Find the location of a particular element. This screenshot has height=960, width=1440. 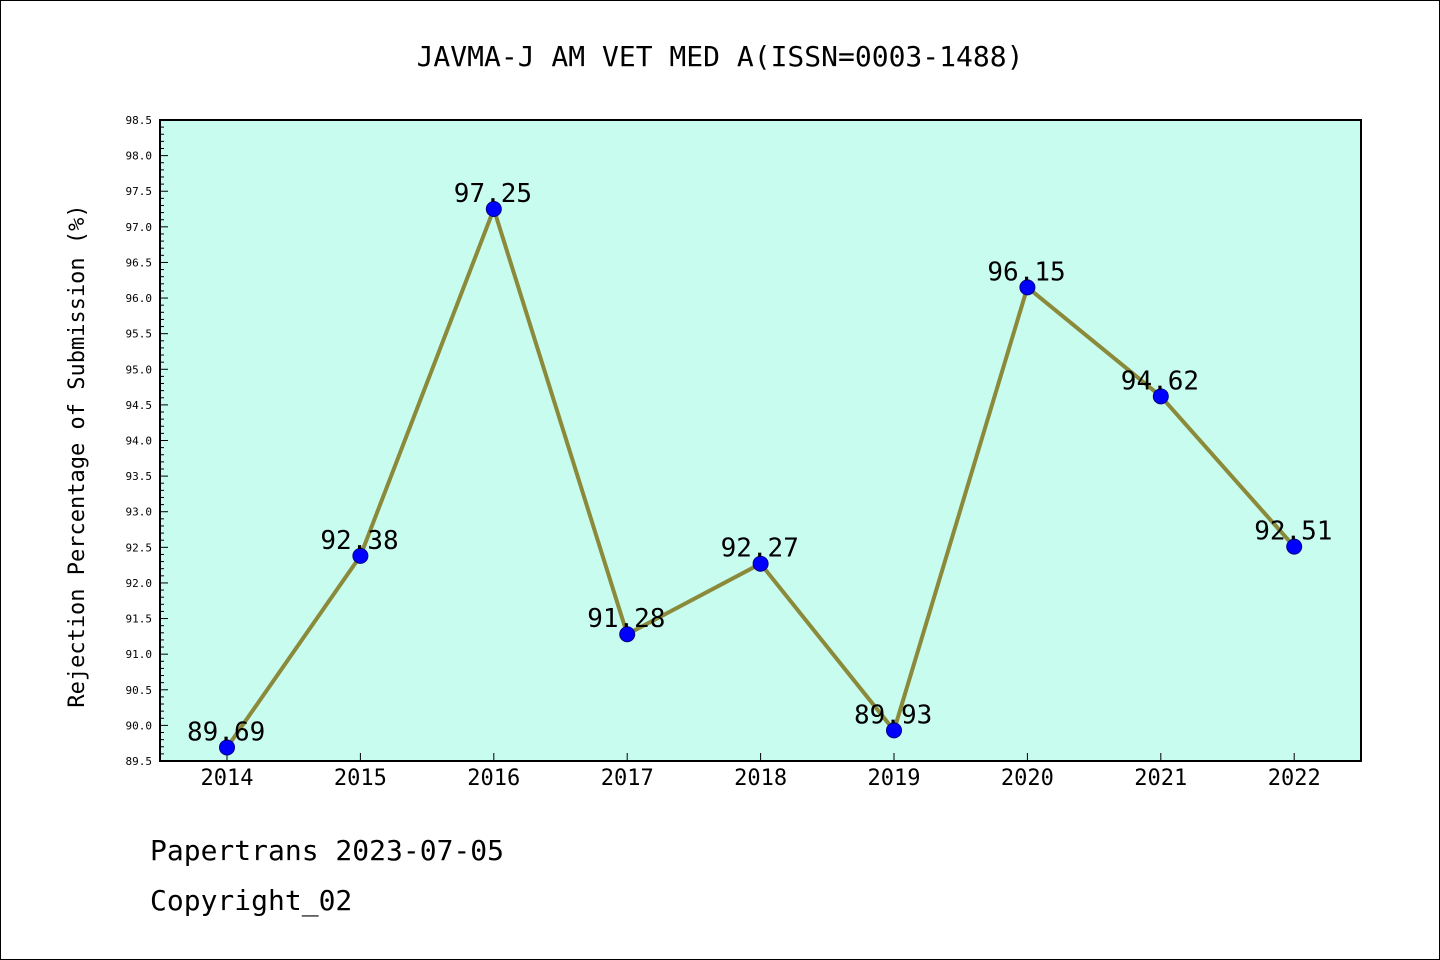

x-axis-ticks: 2014 2015 2016 2017 2018 2019 2020 2021 2022 is located at coordinates (761, 772).